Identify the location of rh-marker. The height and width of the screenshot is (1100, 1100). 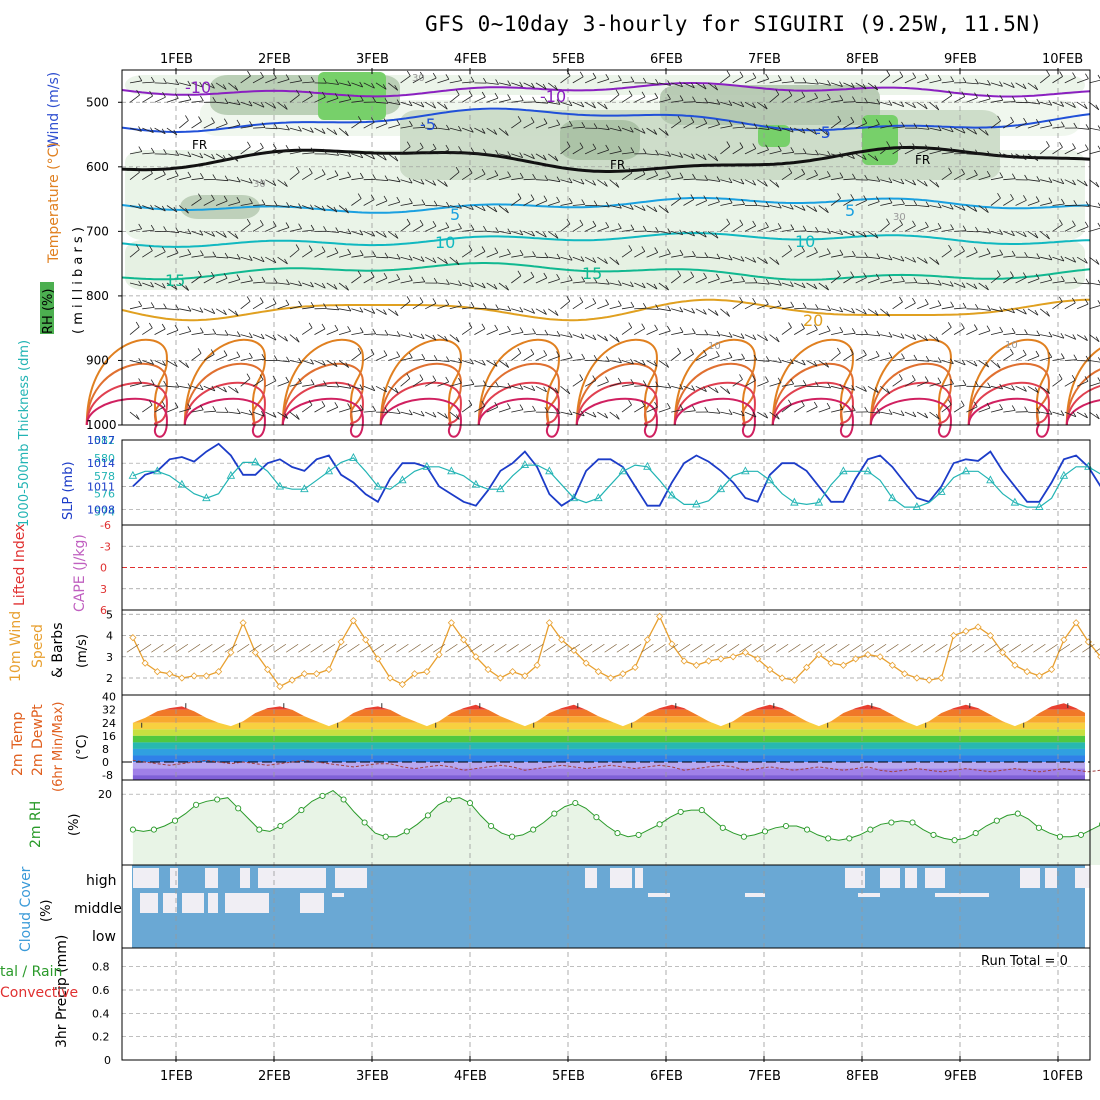
(891, 822).